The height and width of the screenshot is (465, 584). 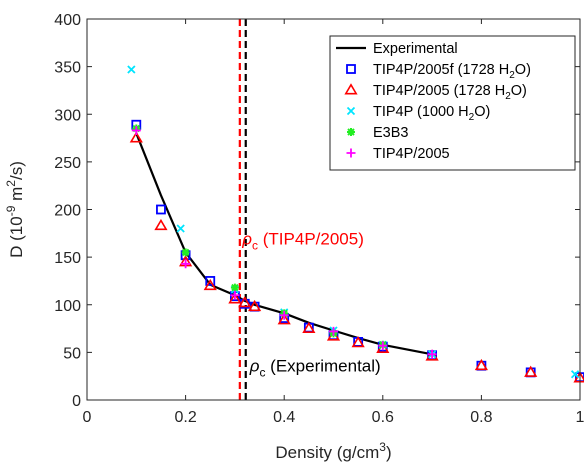 I want to click on y-tick-label: 50, so click(x=72, y=353).